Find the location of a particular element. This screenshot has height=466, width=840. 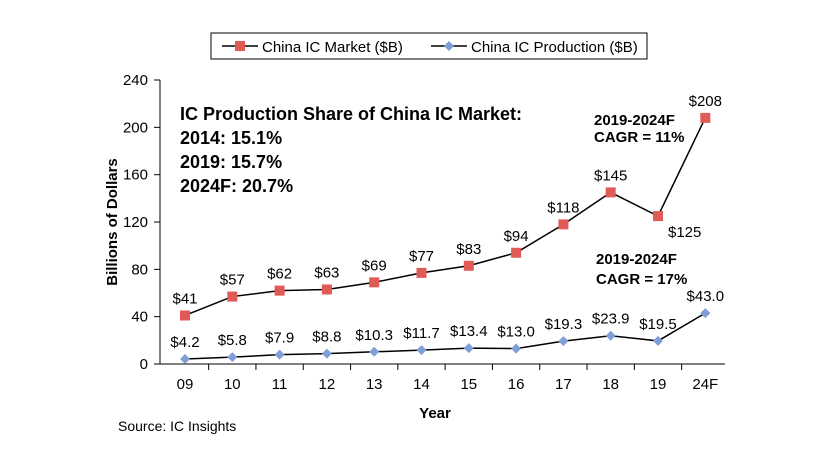

production-data-label: $23.9 is located at coordinates (611, 319).